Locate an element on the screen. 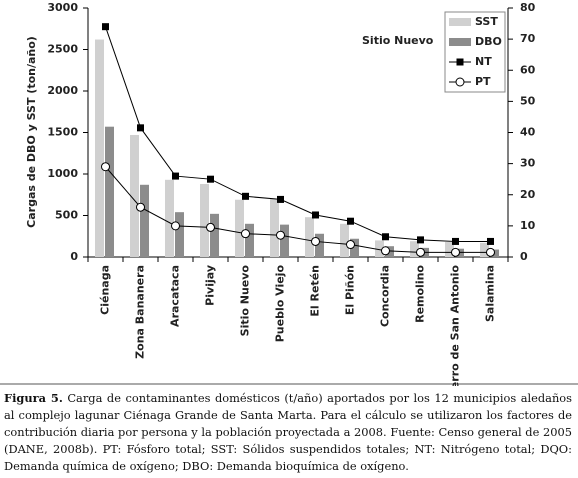 The image size is (578, 478). x-tick-label: Sitio Nuevo is located at coordinates (245, 301).